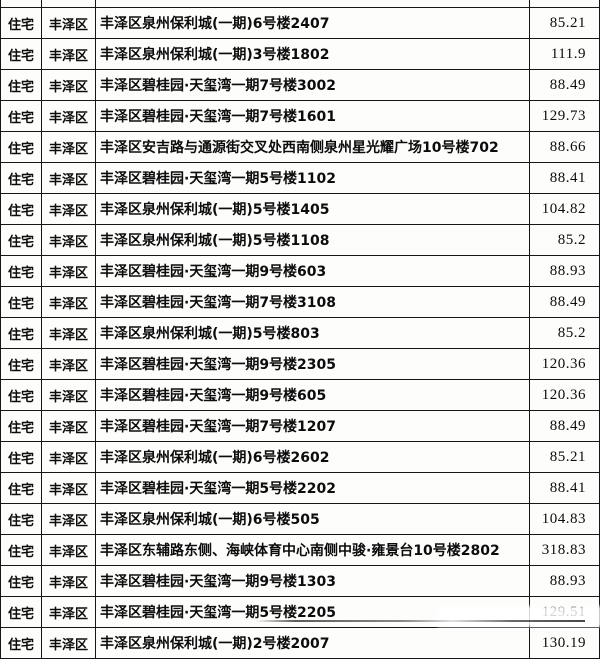 The image size is (600, 660). Describe the element at coordinates (313, 426) in the screenshot. I see `address-cell: 丰泽区碧桂园·天玺湾一期7号楼1207` at that location.